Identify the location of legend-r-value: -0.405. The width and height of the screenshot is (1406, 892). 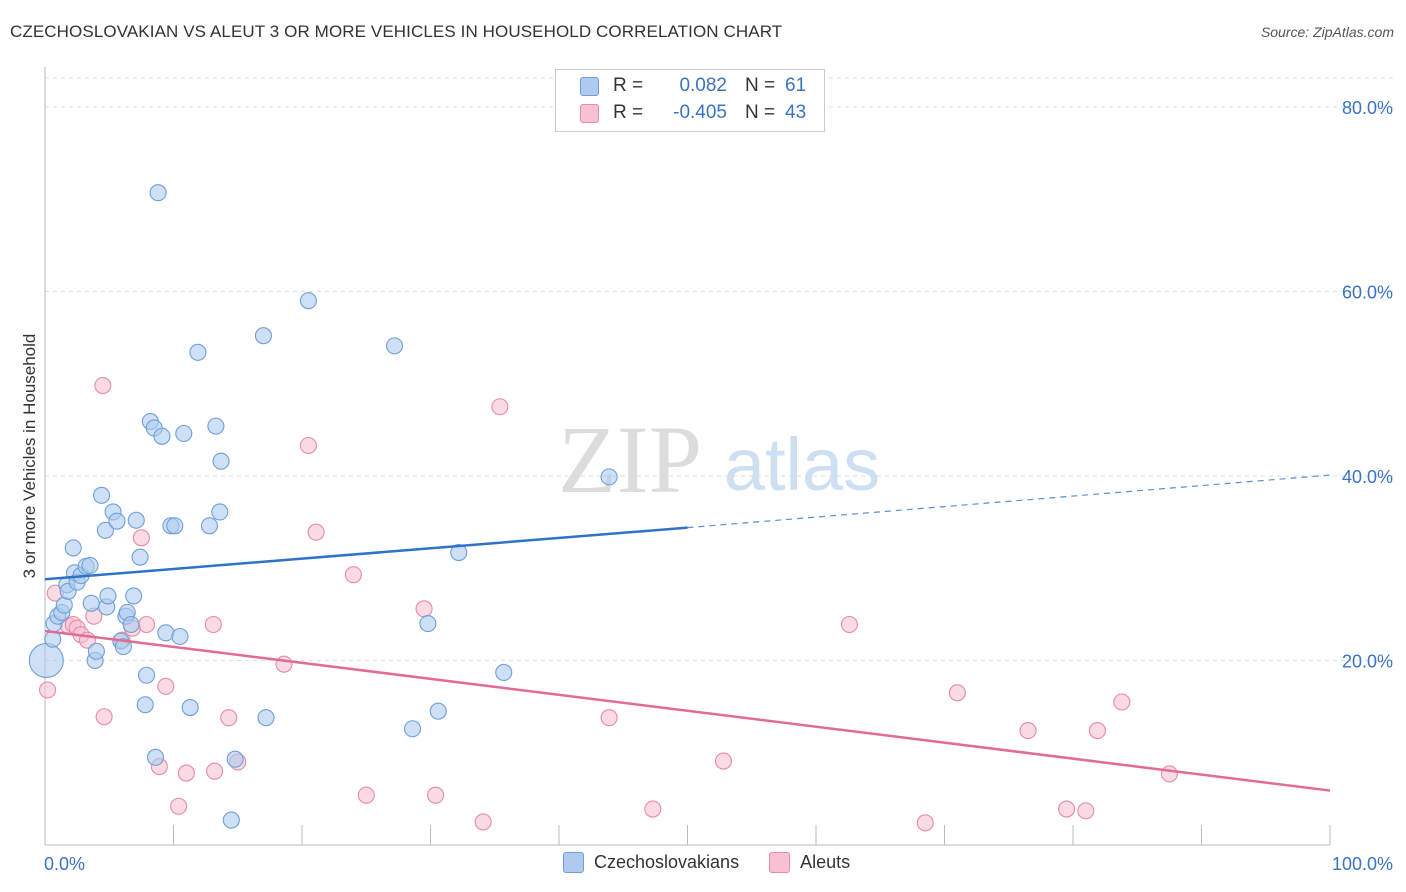
(700, 112).